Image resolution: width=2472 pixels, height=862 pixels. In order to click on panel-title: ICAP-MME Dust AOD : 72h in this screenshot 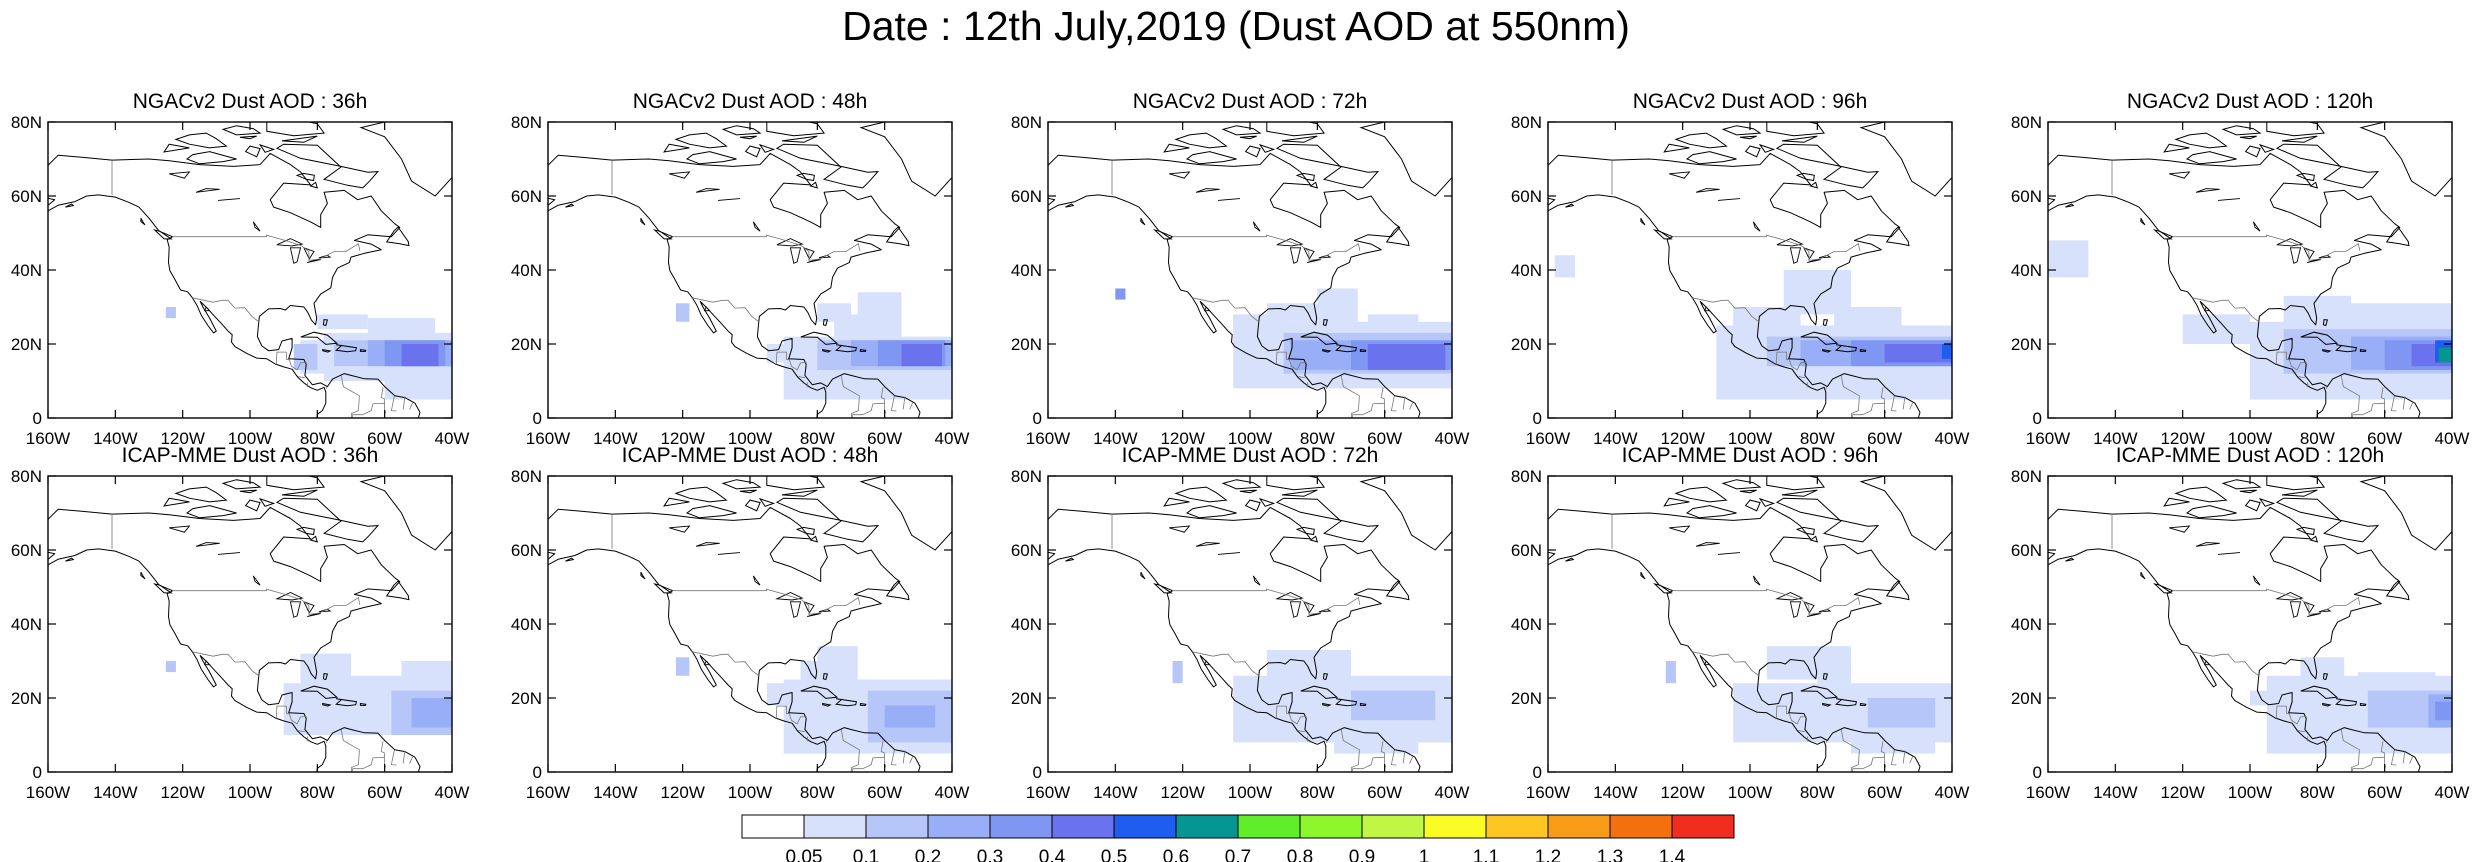, I will do `click(1250, 455)`.